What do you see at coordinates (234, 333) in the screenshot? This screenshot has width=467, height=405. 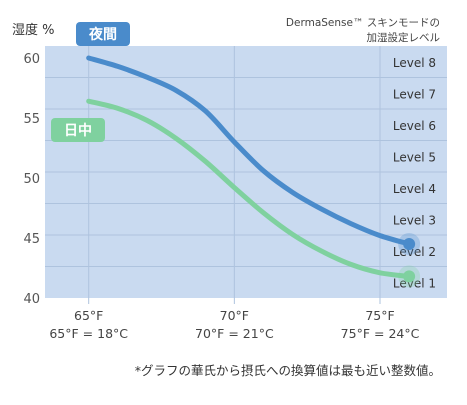 I see `x-tick-sublabel: 70°F = 21°C` at bounding box center [234, 333].